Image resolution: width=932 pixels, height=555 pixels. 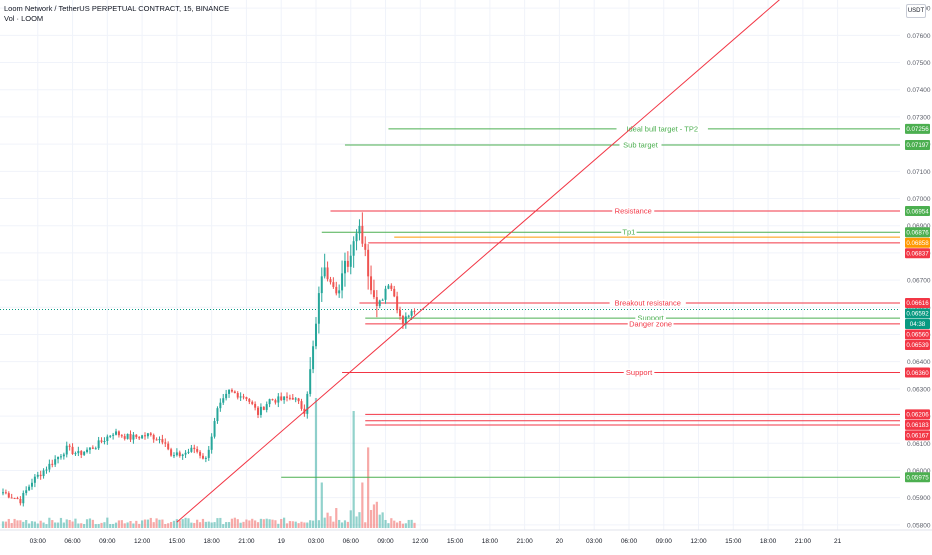 I want to click on y-tick-label: 0.07100, so click(x=919, y=172).